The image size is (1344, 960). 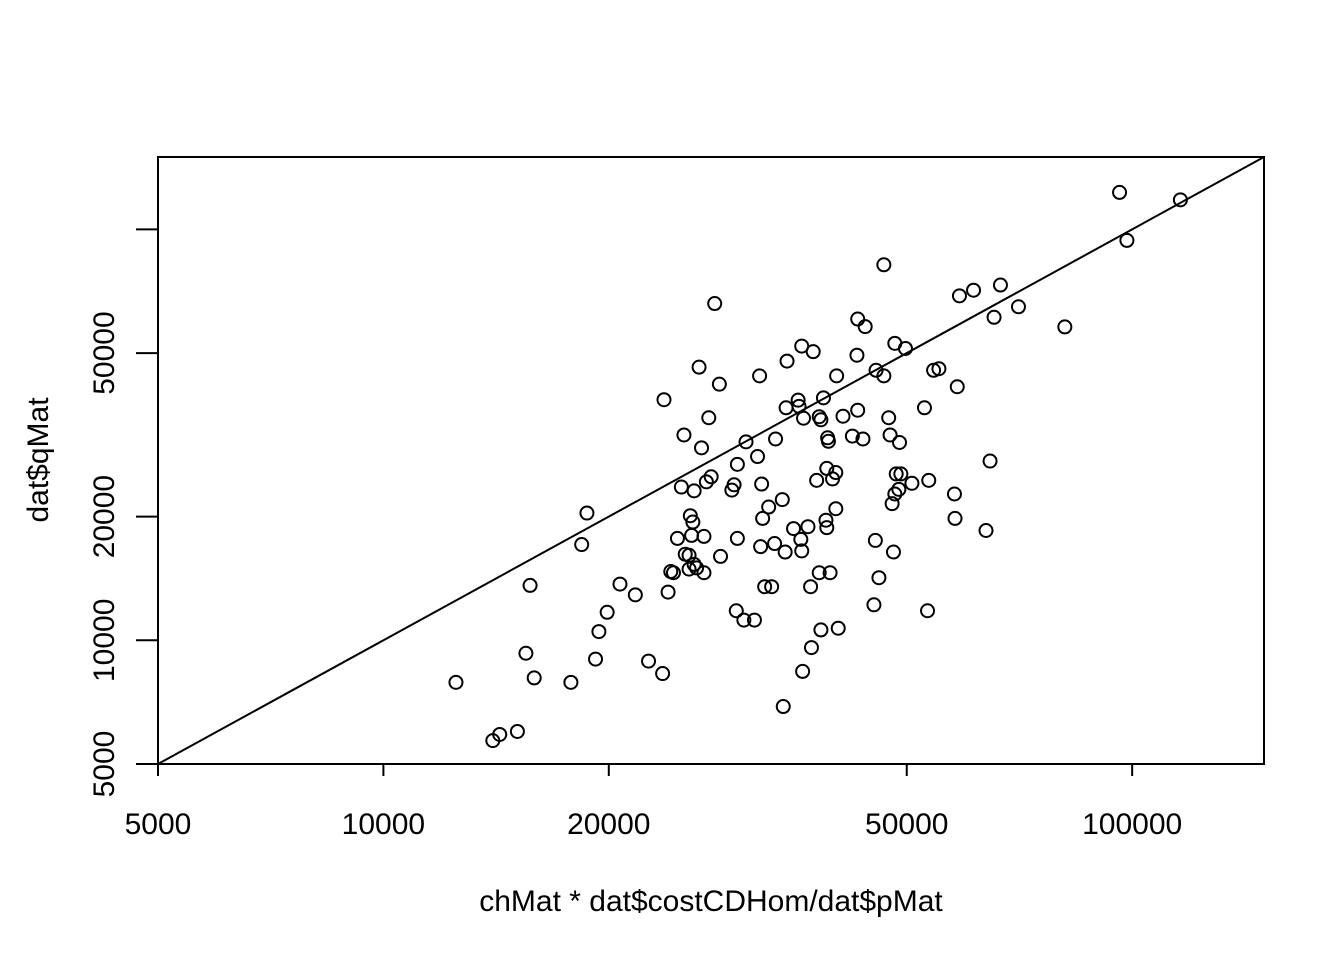 What do you see at coordinates (38, 460) in the screenshot?
I see `y-axis-label: dat$qMat` at bounding box center [38, 460].